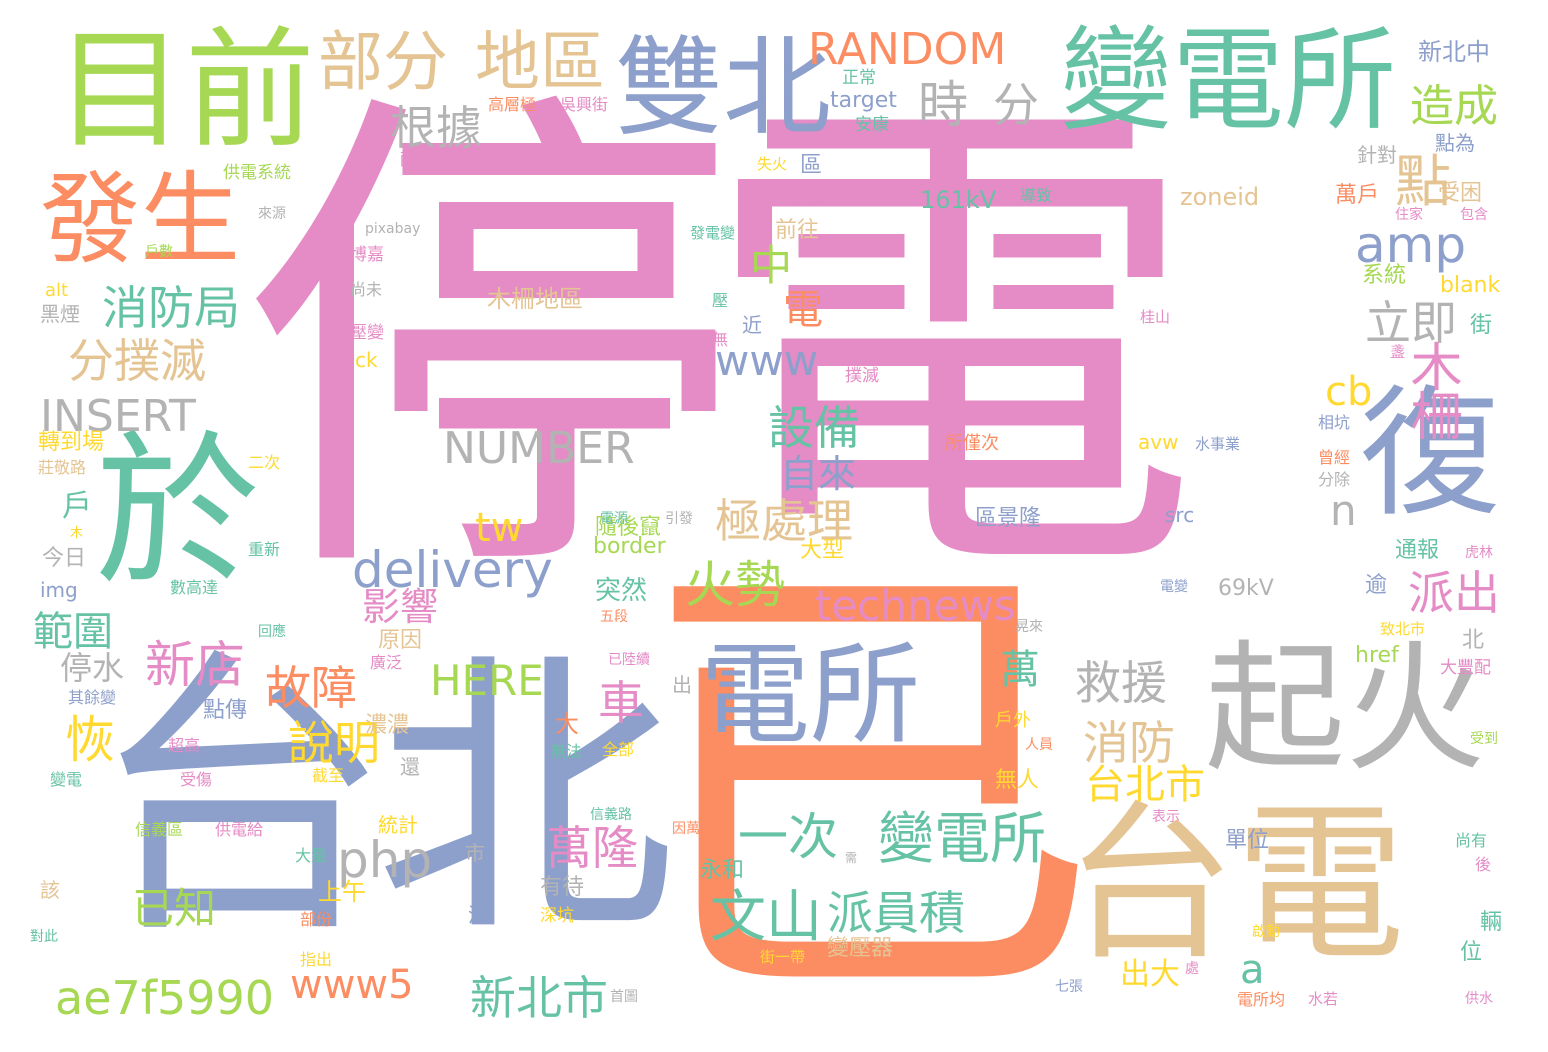 The height and width of the screenshot is (1052, 1548). What do you see at coordinates (171, 308) in the screenshot?
I see `word: 消防局` at bounding box center [171, 308].